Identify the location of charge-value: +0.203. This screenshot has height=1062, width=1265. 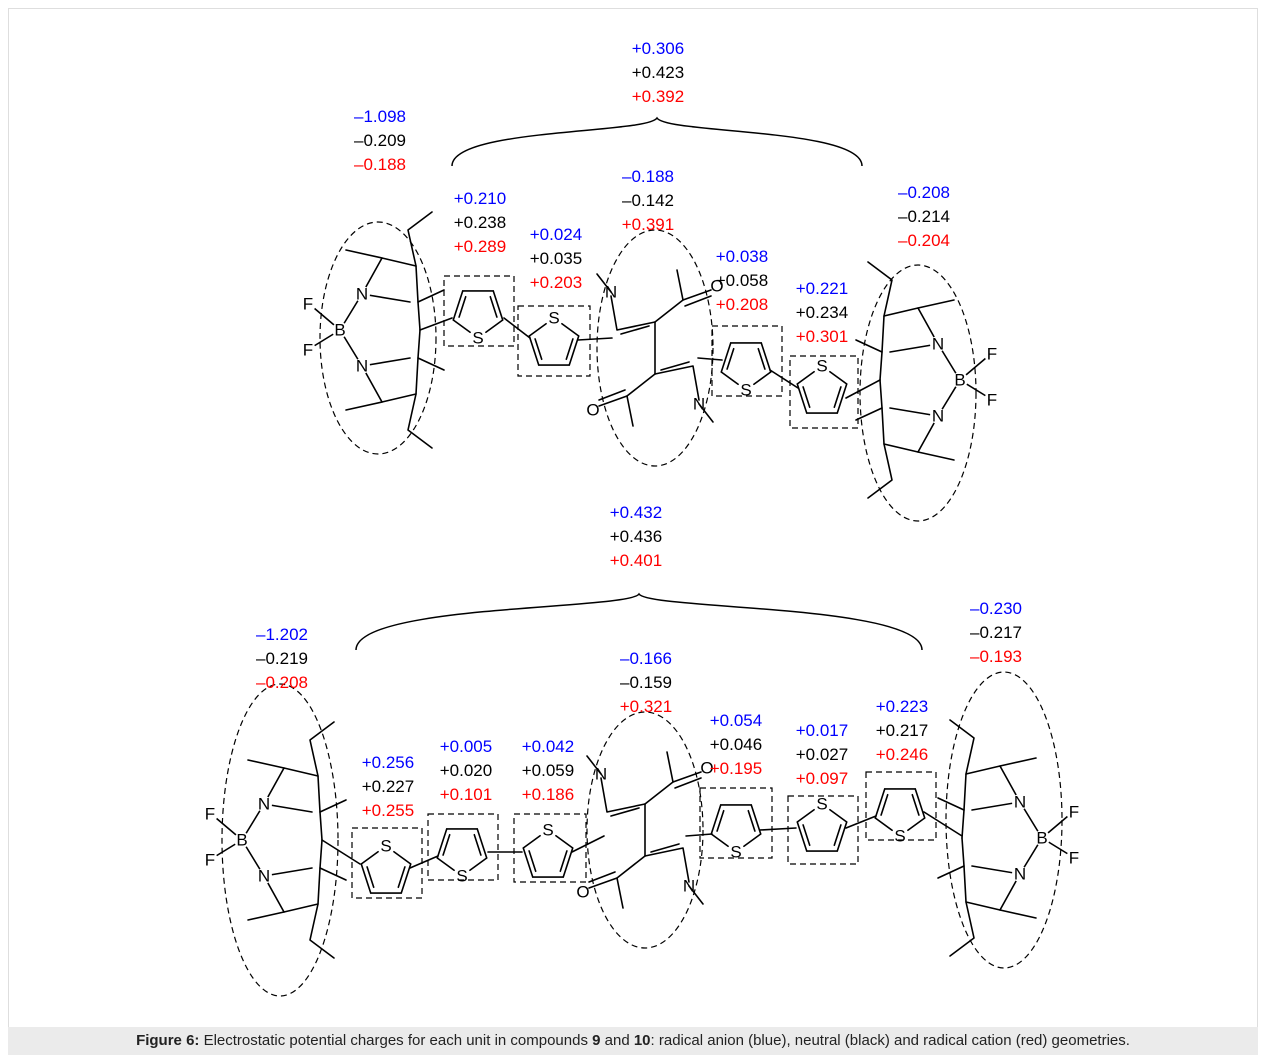
(556, 282).